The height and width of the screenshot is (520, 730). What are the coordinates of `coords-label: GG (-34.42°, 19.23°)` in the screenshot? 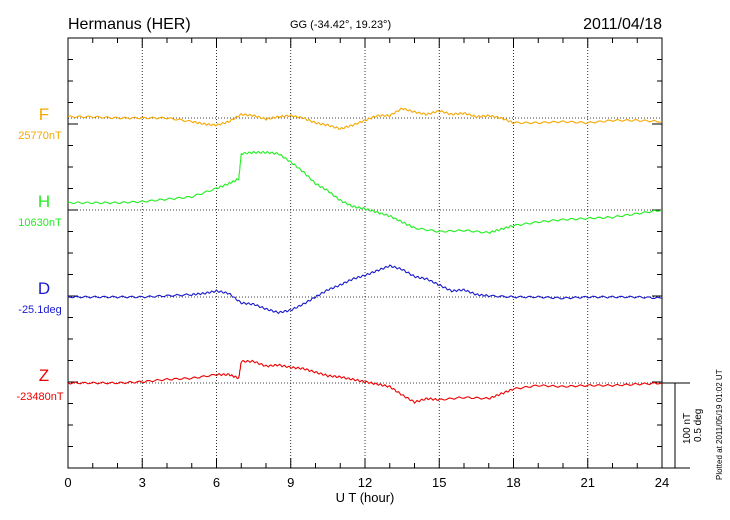 It's located at (340, 25).